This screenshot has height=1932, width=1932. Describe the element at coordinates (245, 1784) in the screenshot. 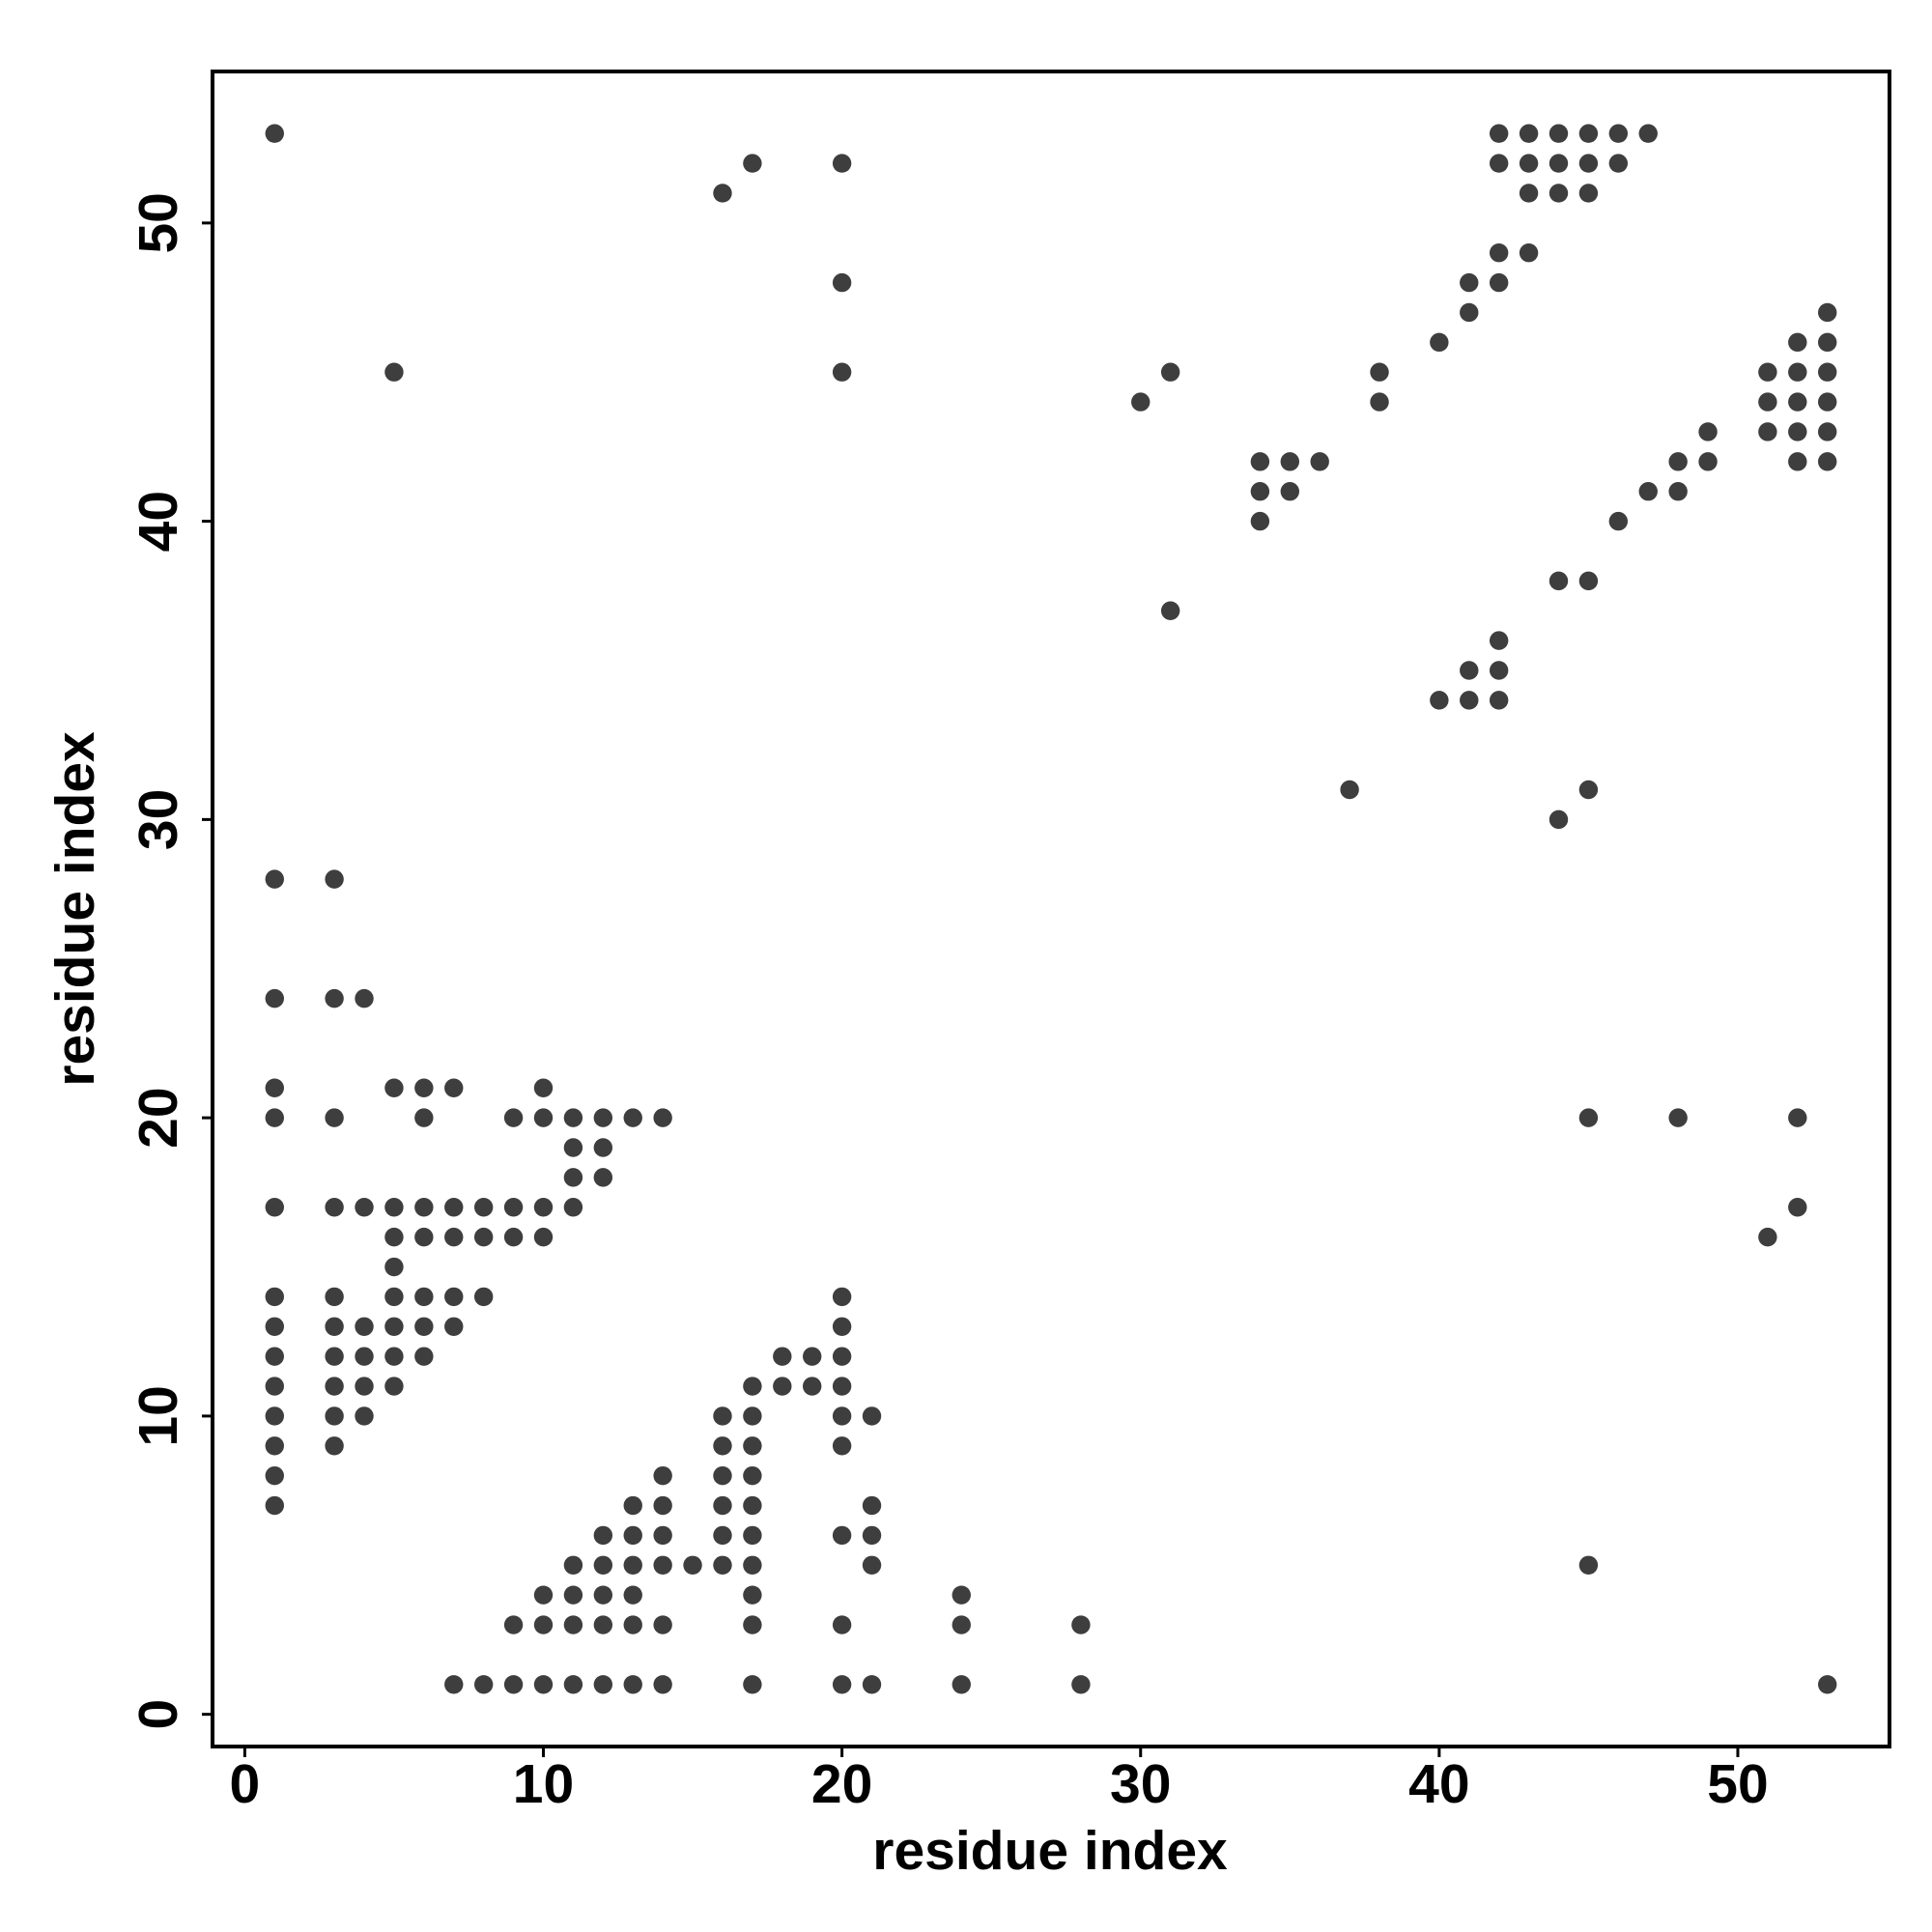

I see `x-tick-label: 0` at that location.